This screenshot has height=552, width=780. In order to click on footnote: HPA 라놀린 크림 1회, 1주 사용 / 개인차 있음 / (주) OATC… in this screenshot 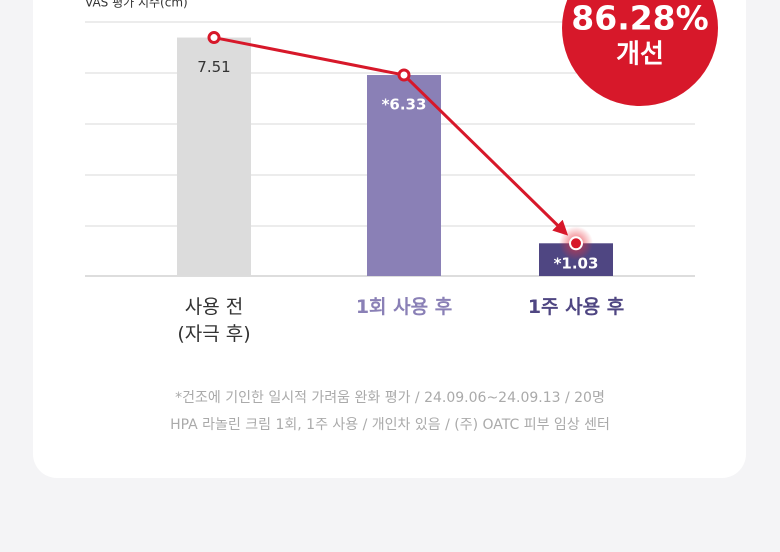, I will do `click(390, 425)`.